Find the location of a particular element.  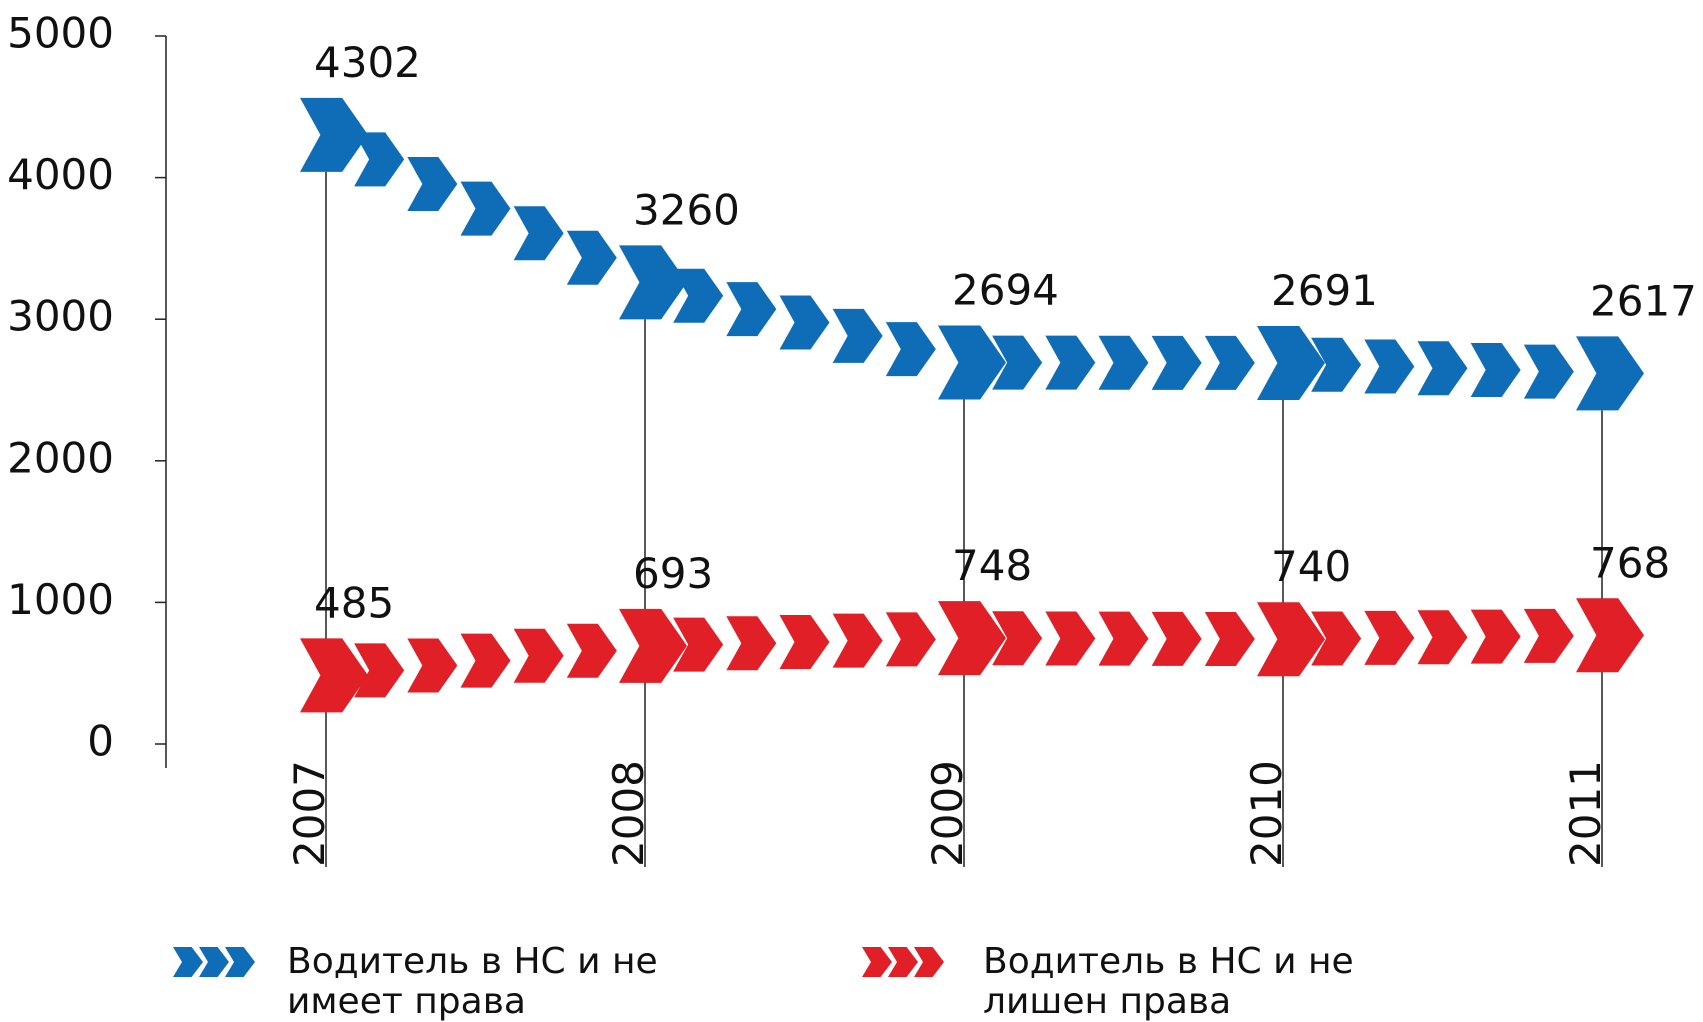

x-tick-label: 2007 is located at coordinates (309, 813).